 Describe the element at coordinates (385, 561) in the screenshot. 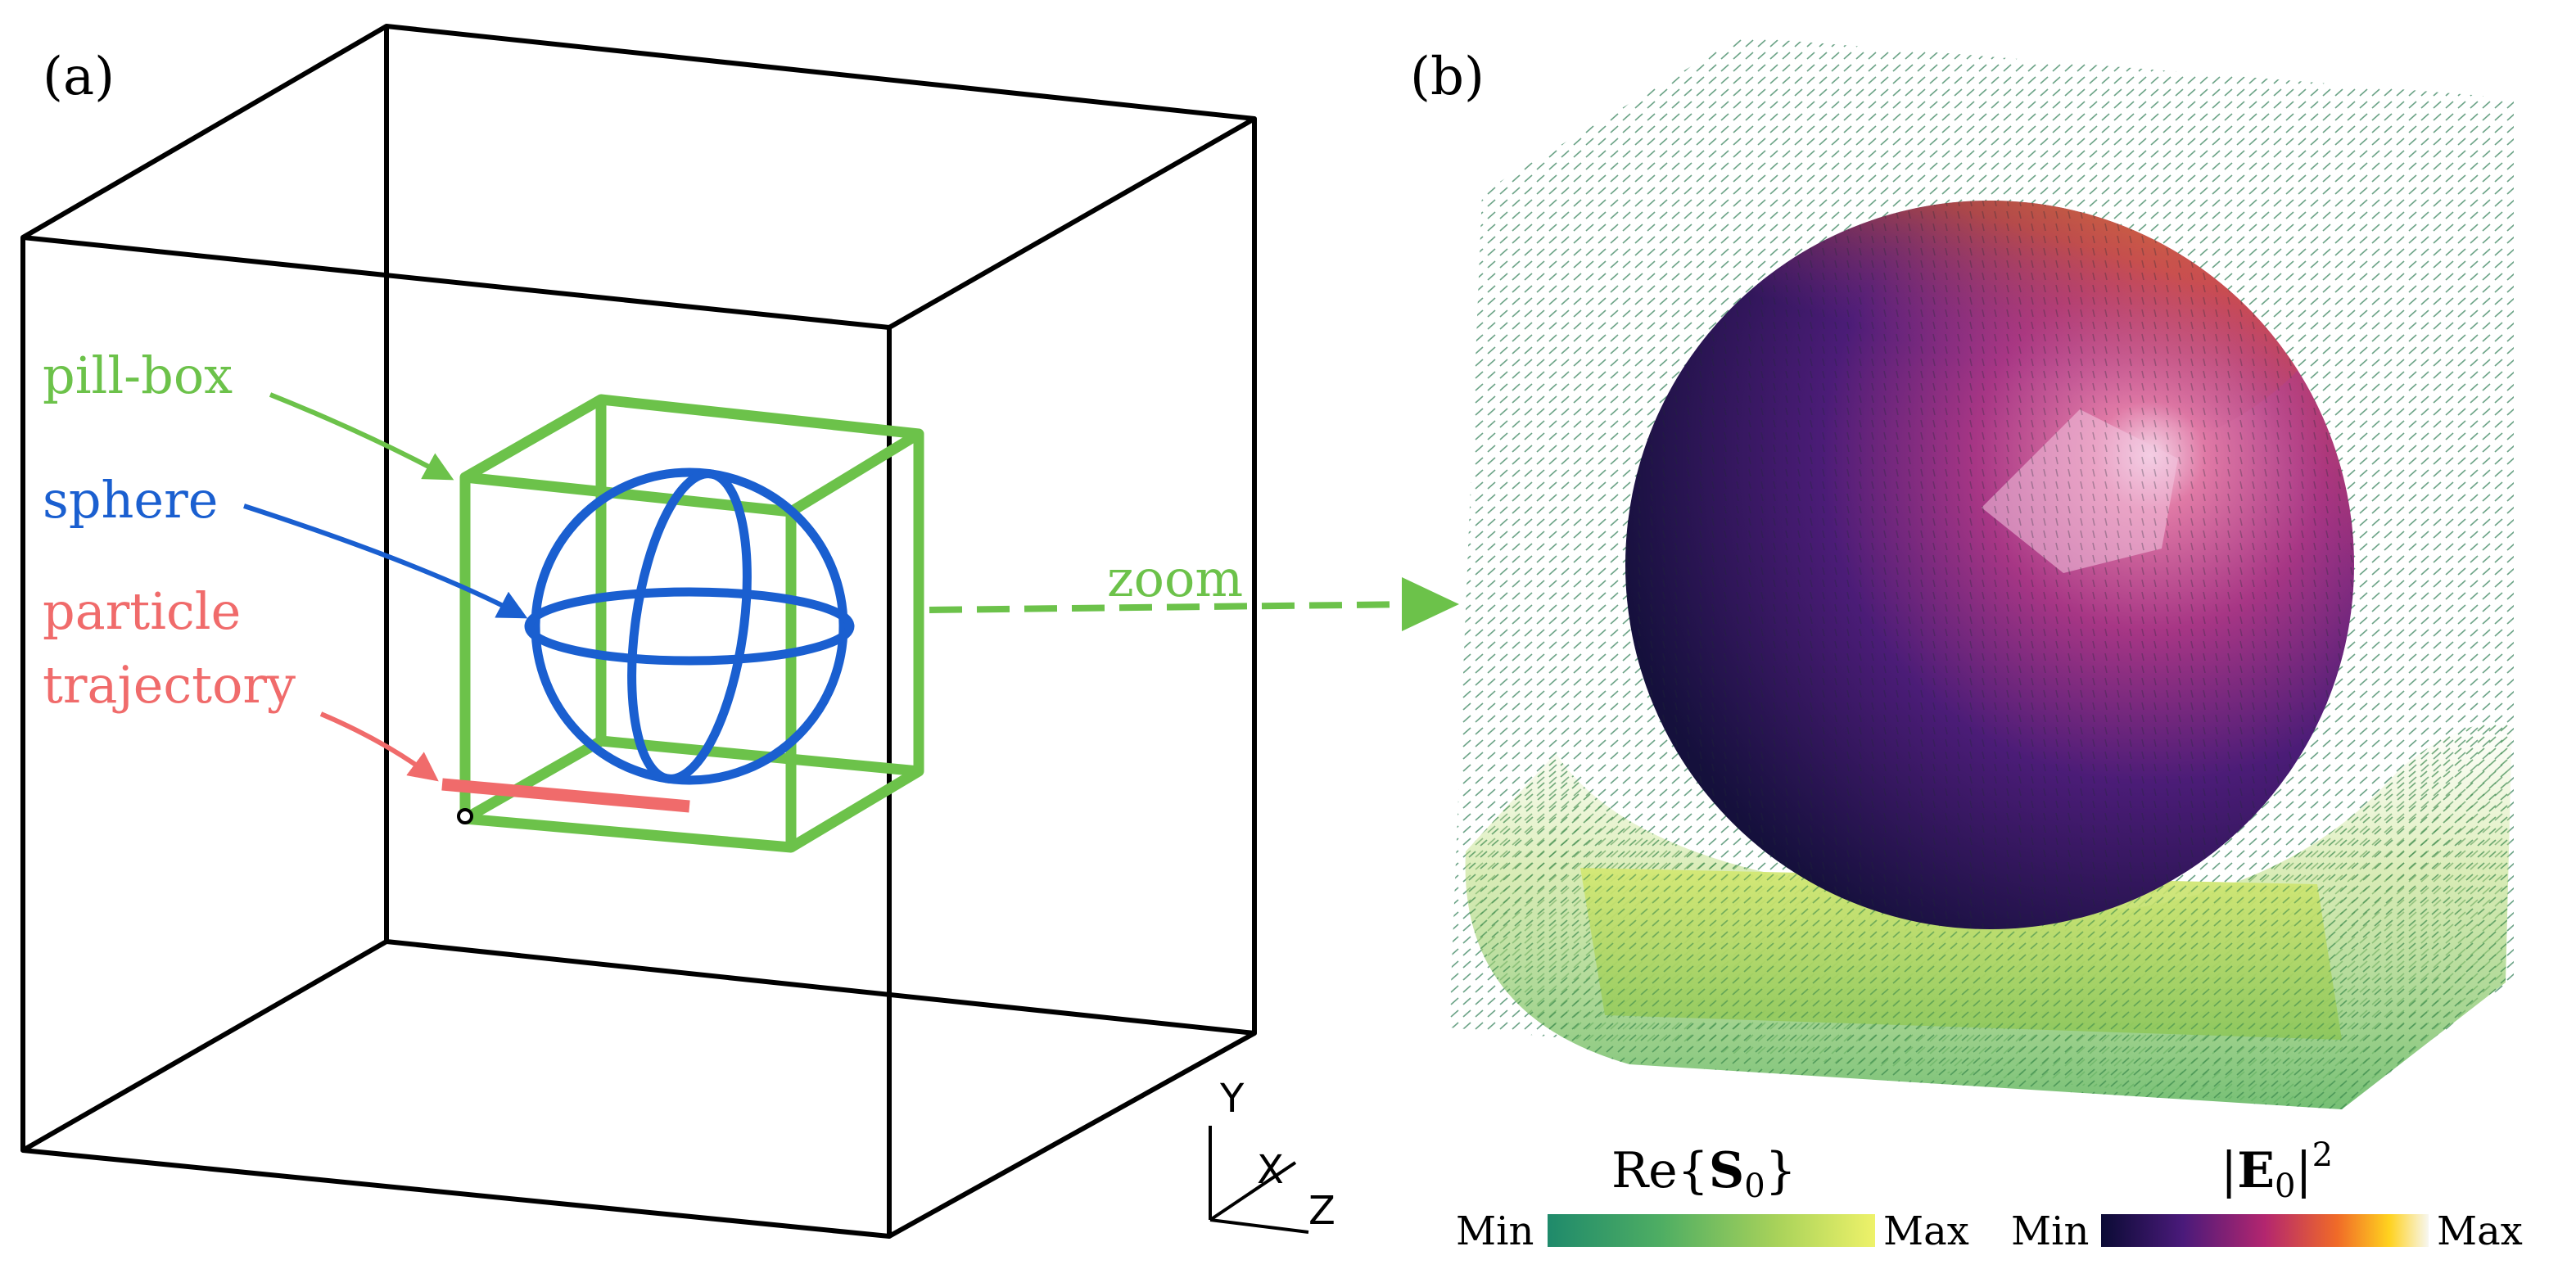

I see `sphere-pointer-arrow` at that location.